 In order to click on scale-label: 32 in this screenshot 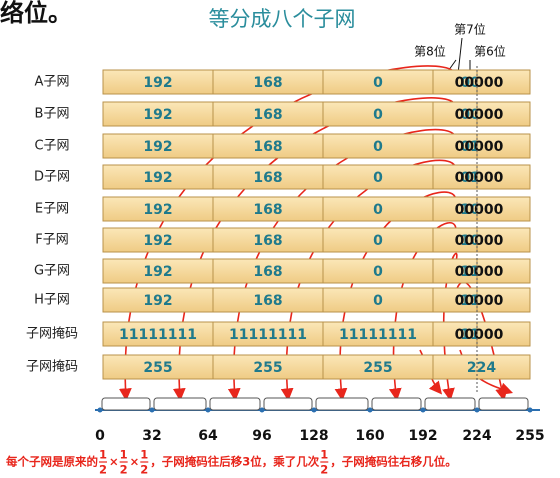, I will do `click(151, 436)`.